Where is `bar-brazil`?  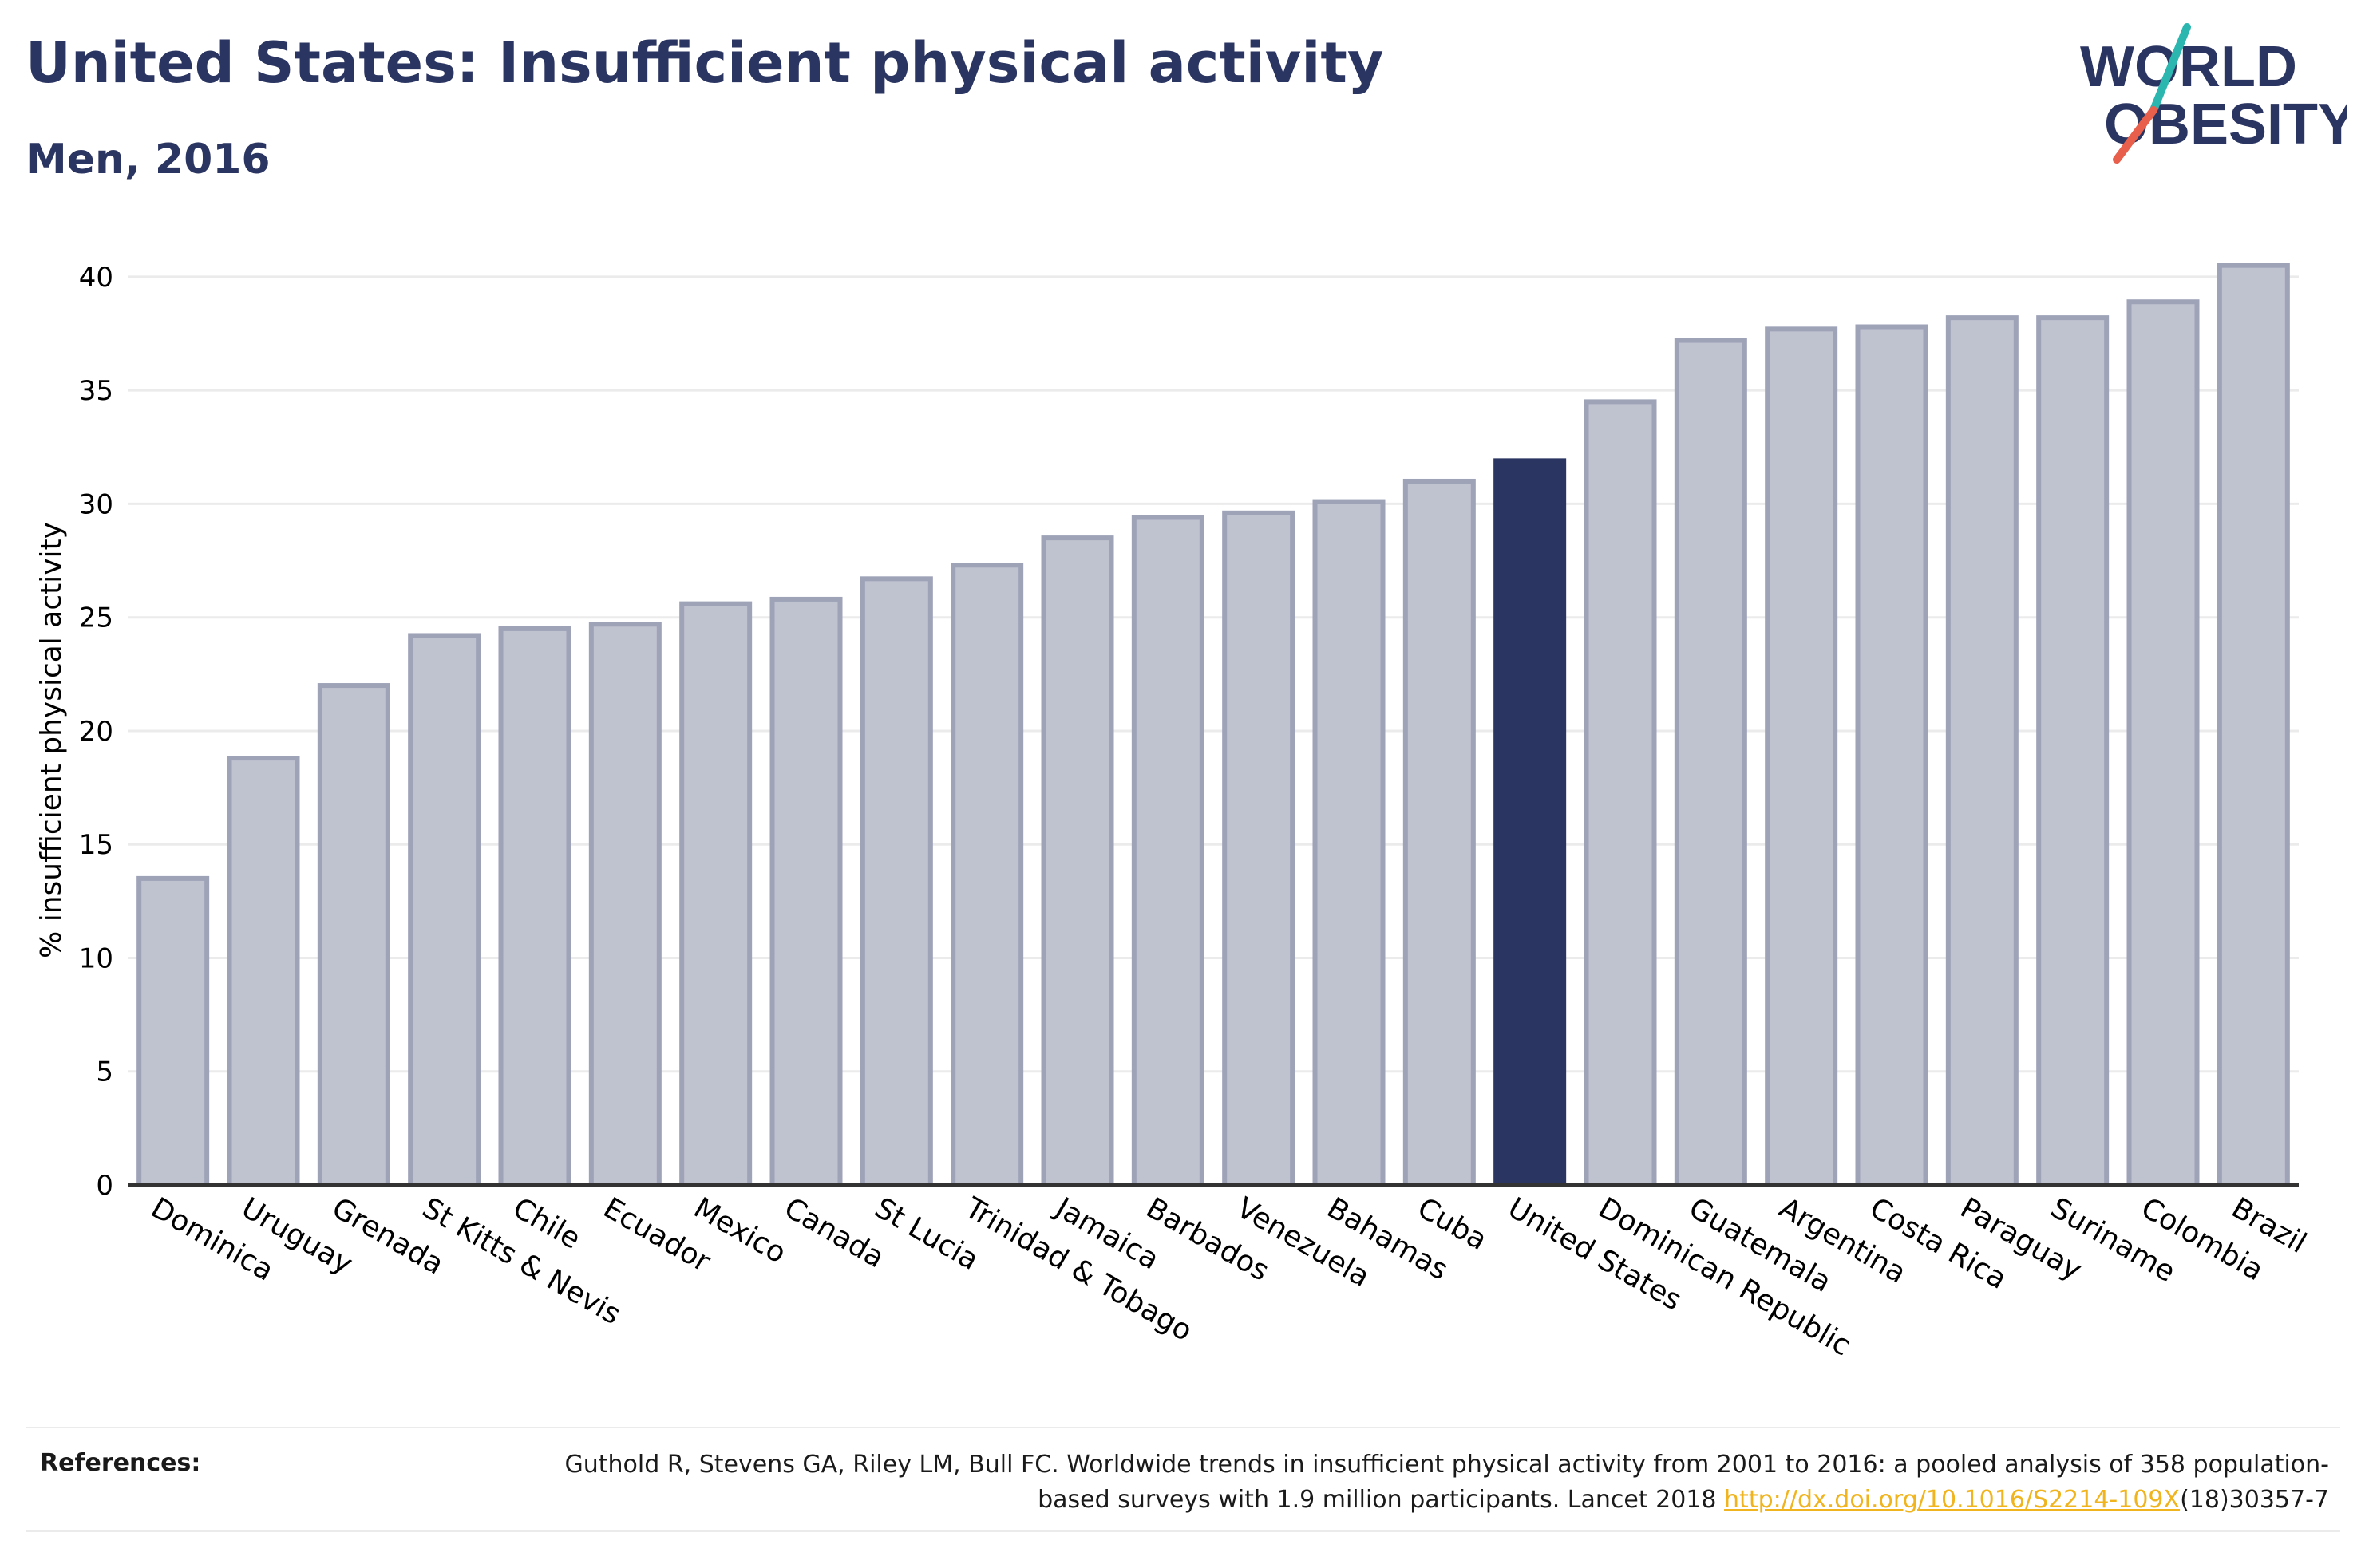 bar-brazil is located at coordinates (2253, 725).